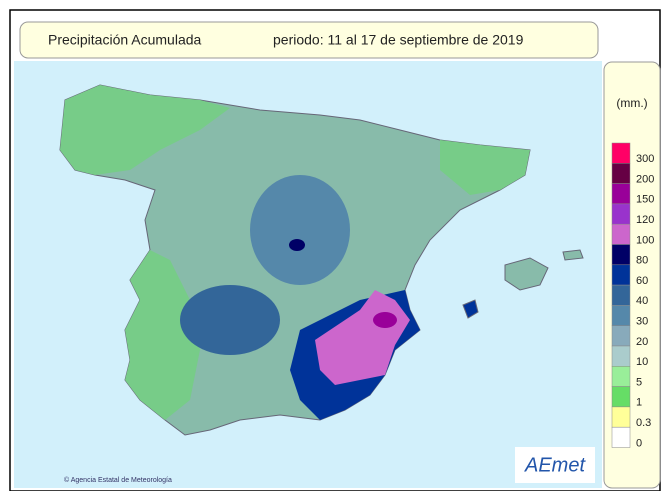 The width and height of the screenshot is (664, 496). What do you see at coordinates (645, 240) in the screenshot?
I see `legend-label: 100` at bounding box center [645, 240].